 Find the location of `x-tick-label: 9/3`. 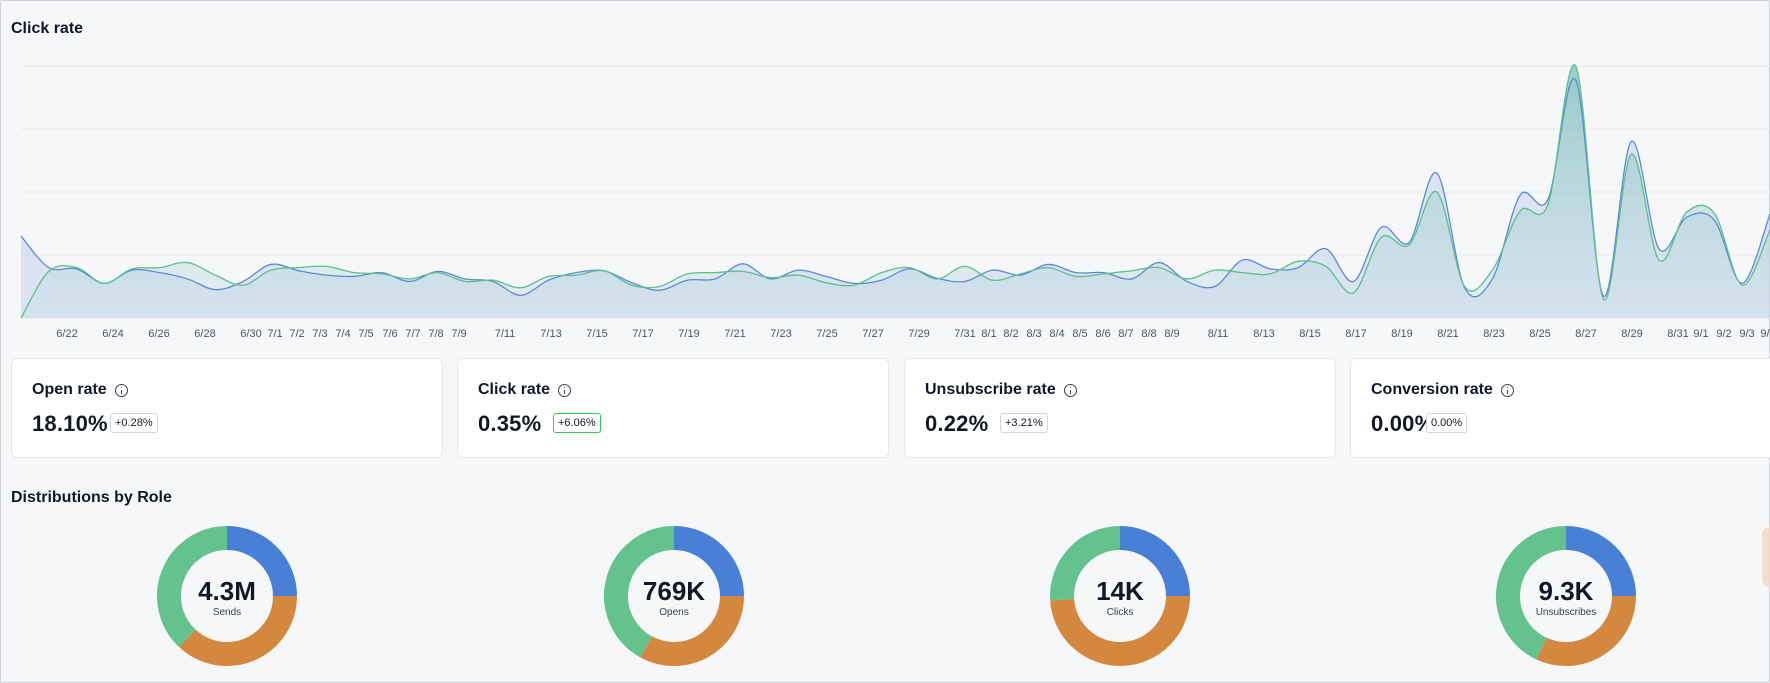

x-tick-label: 9/3 is located at coordinates (1746, 334).